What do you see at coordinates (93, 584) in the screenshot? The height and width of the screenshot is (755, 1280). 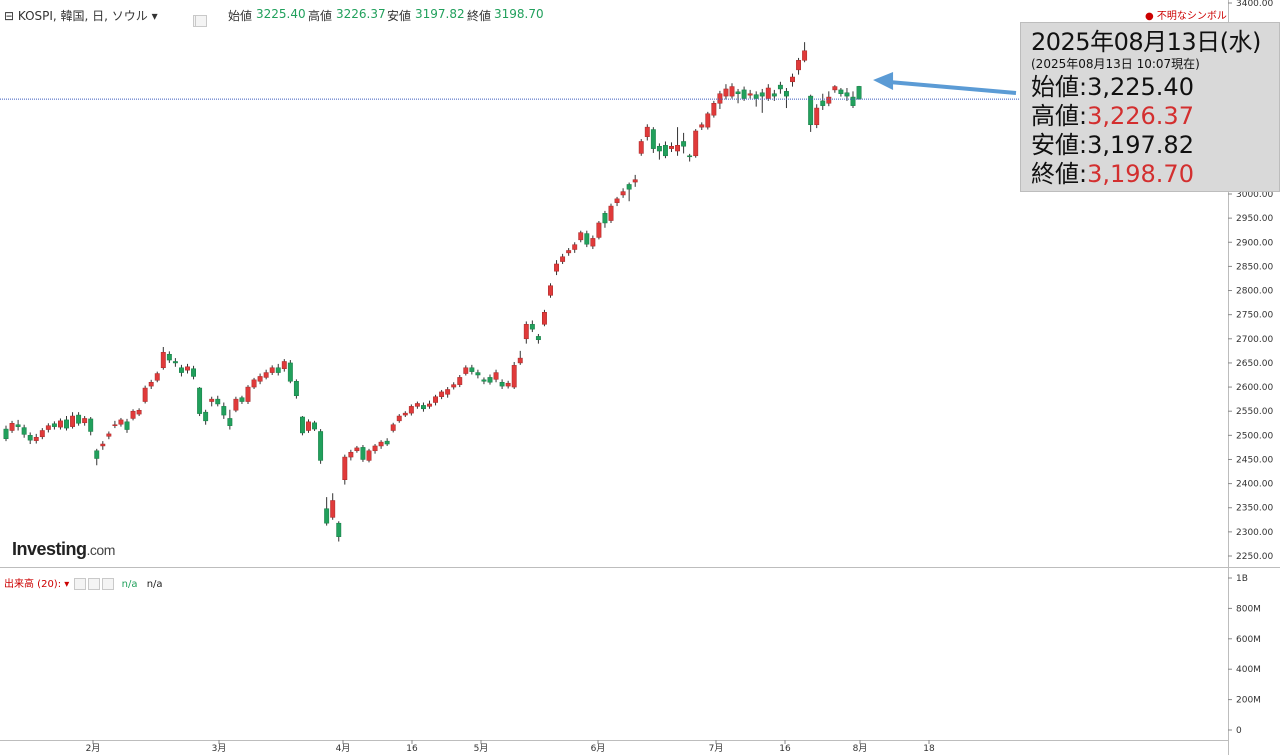 I see `volume-settings-icon` at bounding box center [93, 584].